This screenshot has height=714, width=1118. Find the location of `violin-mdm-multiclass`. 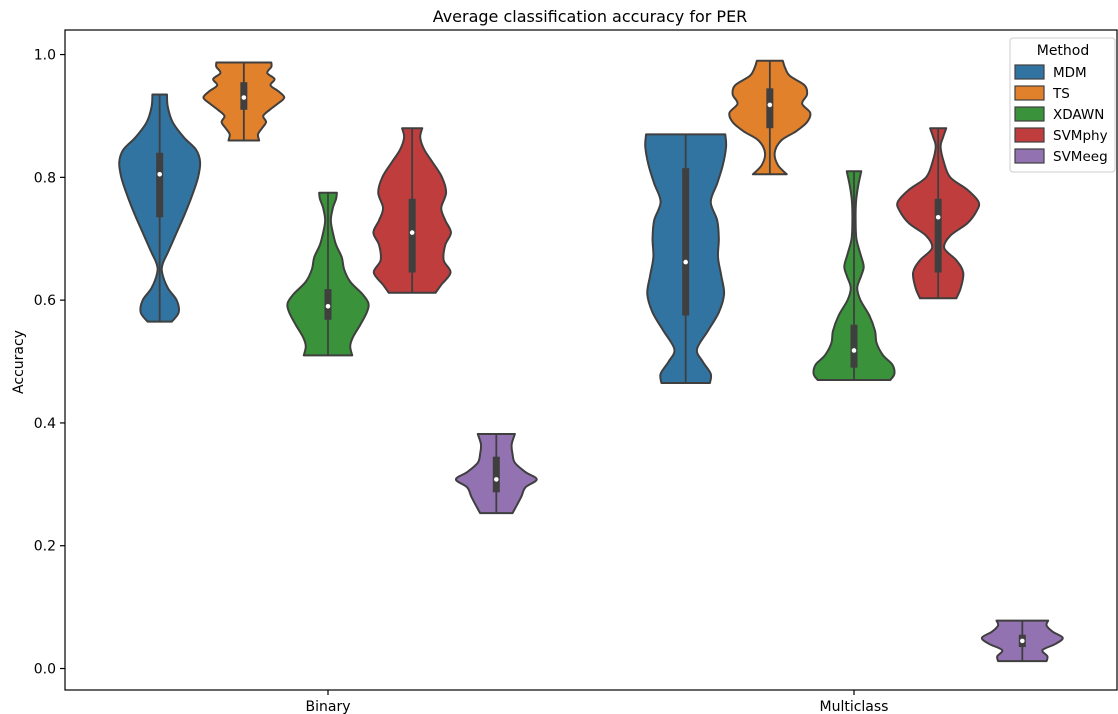

violin-mdm-multiclass is located at coordinates (686, 259).